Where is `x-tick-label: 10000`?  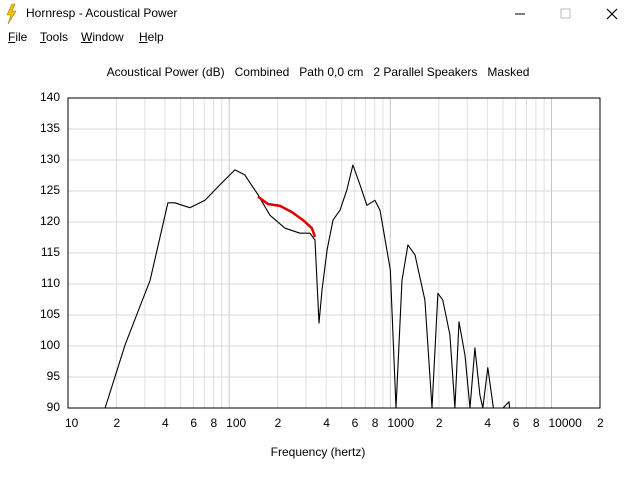 x-tick-label: 10000 is located at coordinates (565, 423).